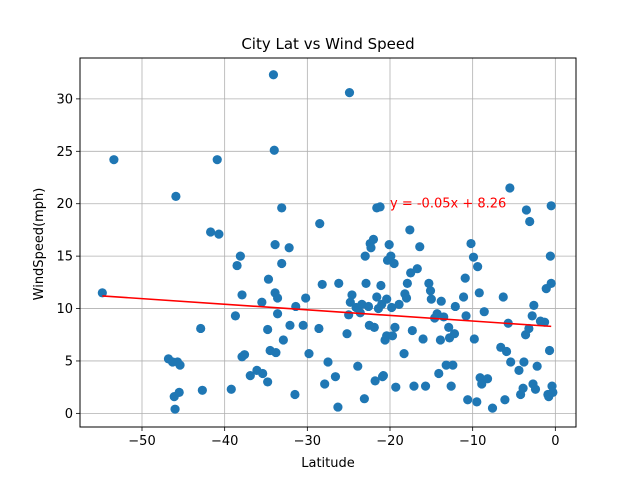  I want to click on regression-equation: y = -0.05x + 8.26, so click(448, 204).